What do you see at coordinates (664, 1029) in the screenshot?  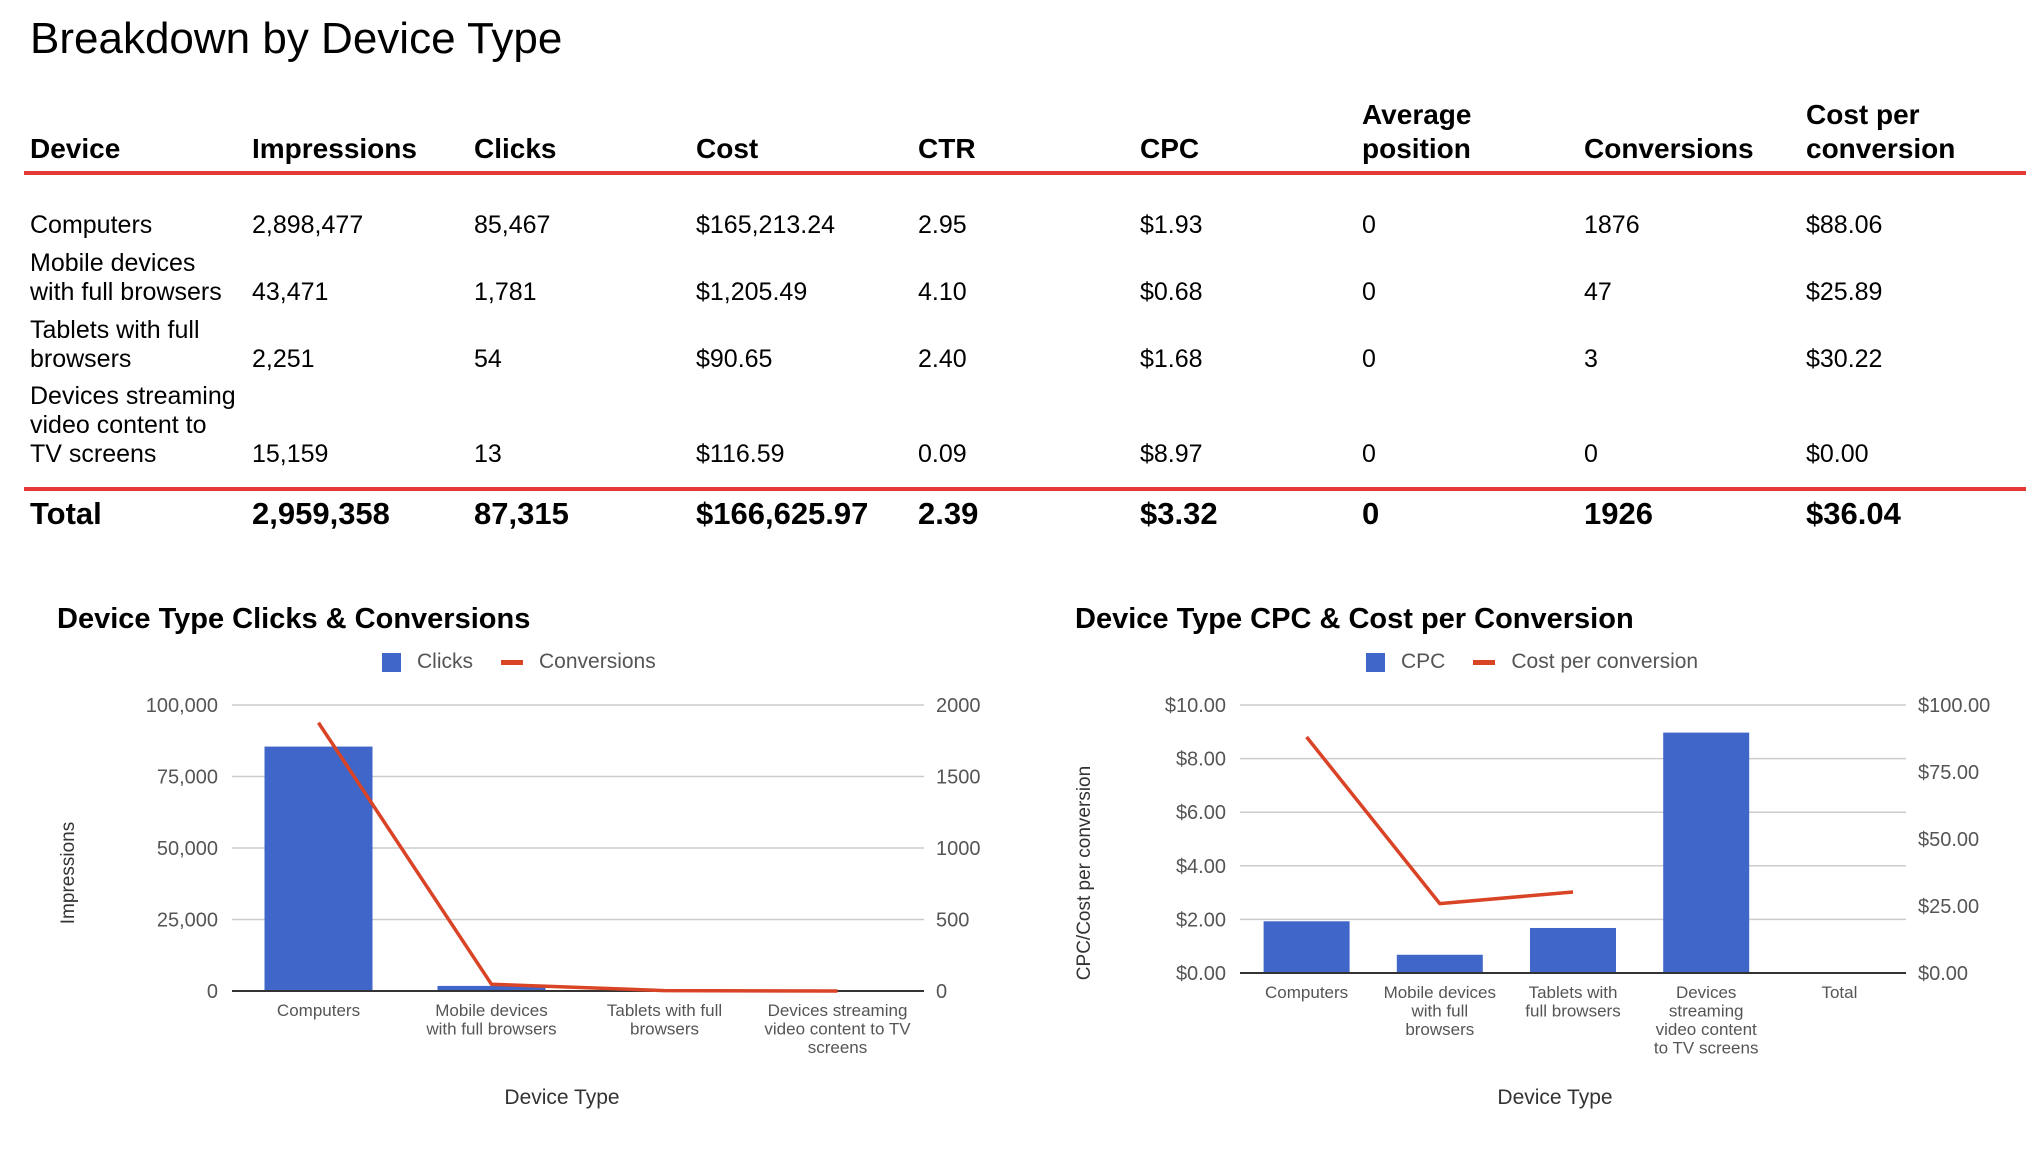 I see `category-label: browsers` at bounding box center [664, 1029].